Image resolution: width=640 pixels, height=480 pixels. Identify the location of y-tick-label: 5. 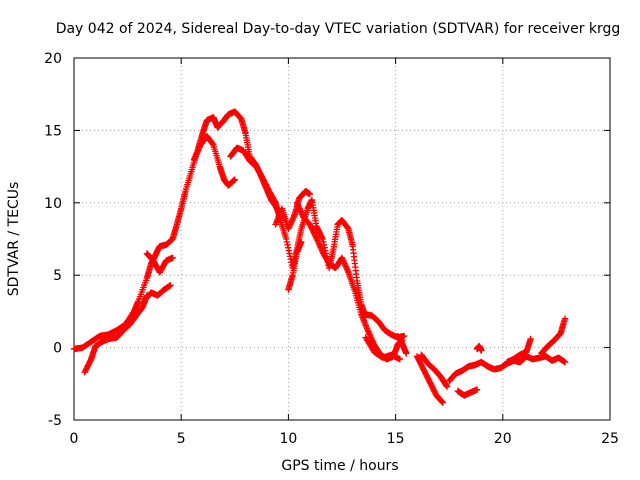
(57, 276).